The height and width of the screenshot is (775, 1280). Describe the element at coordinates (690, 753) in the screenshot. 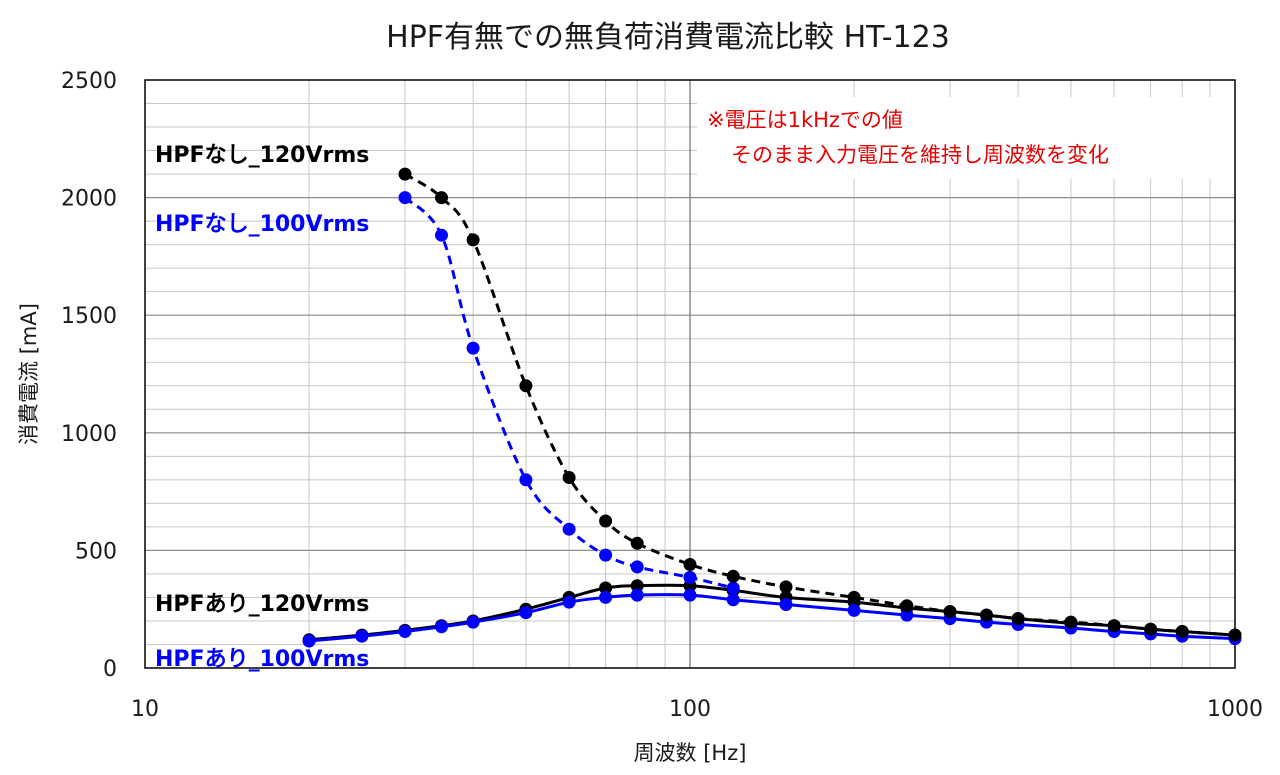

I see `x-axis-label: 周波数 [Hz]` at that location.